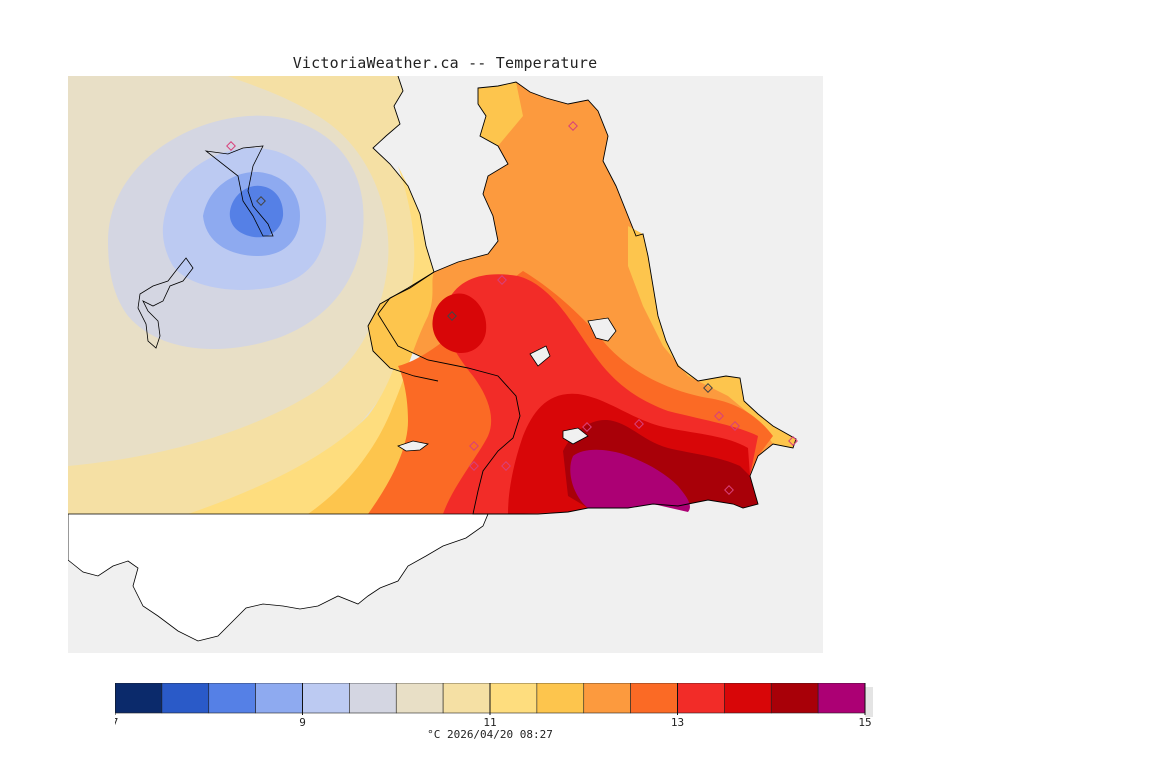 The height and width of the screenshot is (768, 1152). What do you see at coordinates (489, 722) in the screenshot?
I see `legend-tick-label: 11` at bounding box center [489, 722].